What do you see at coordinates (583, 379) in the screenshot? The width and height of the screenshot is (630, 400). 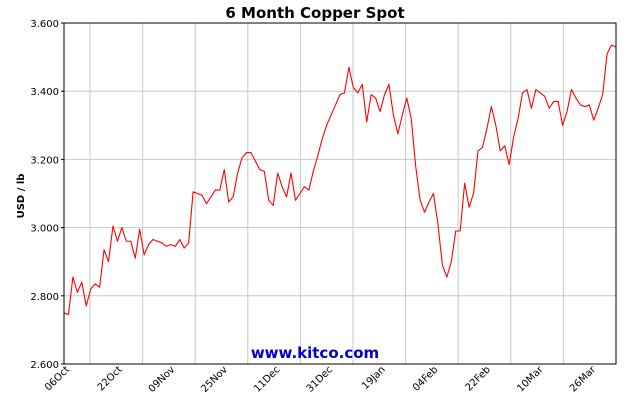 I see `x-tick-label: 26Mar` at bounding box center [583, 379].